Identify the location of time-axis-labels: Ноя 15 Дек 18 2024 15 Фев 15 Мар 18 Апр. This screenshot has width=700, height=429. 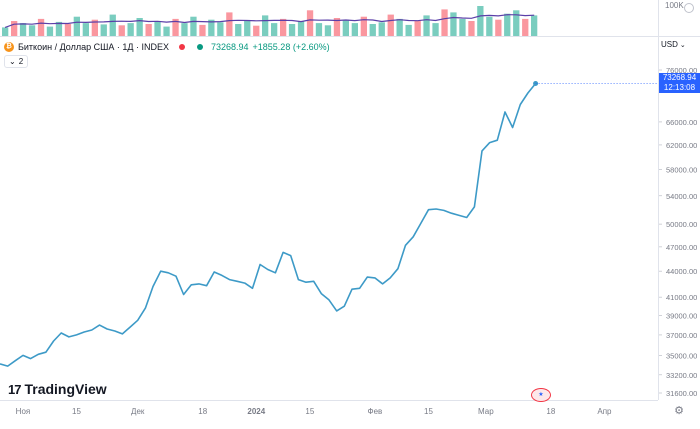
(314, 411).